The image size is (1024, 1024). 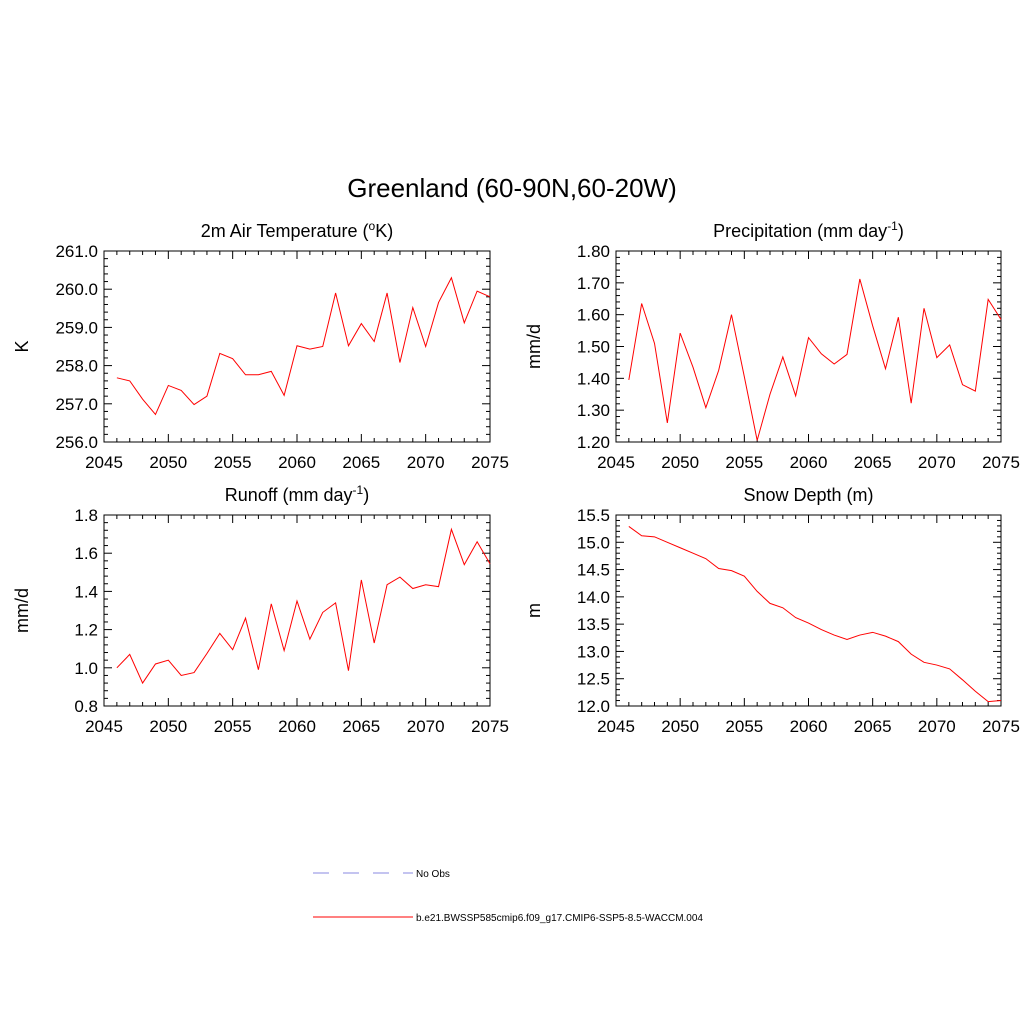 I want to click on panel-title: 2m Air Temperature (oK), so click(x=297, y=230).